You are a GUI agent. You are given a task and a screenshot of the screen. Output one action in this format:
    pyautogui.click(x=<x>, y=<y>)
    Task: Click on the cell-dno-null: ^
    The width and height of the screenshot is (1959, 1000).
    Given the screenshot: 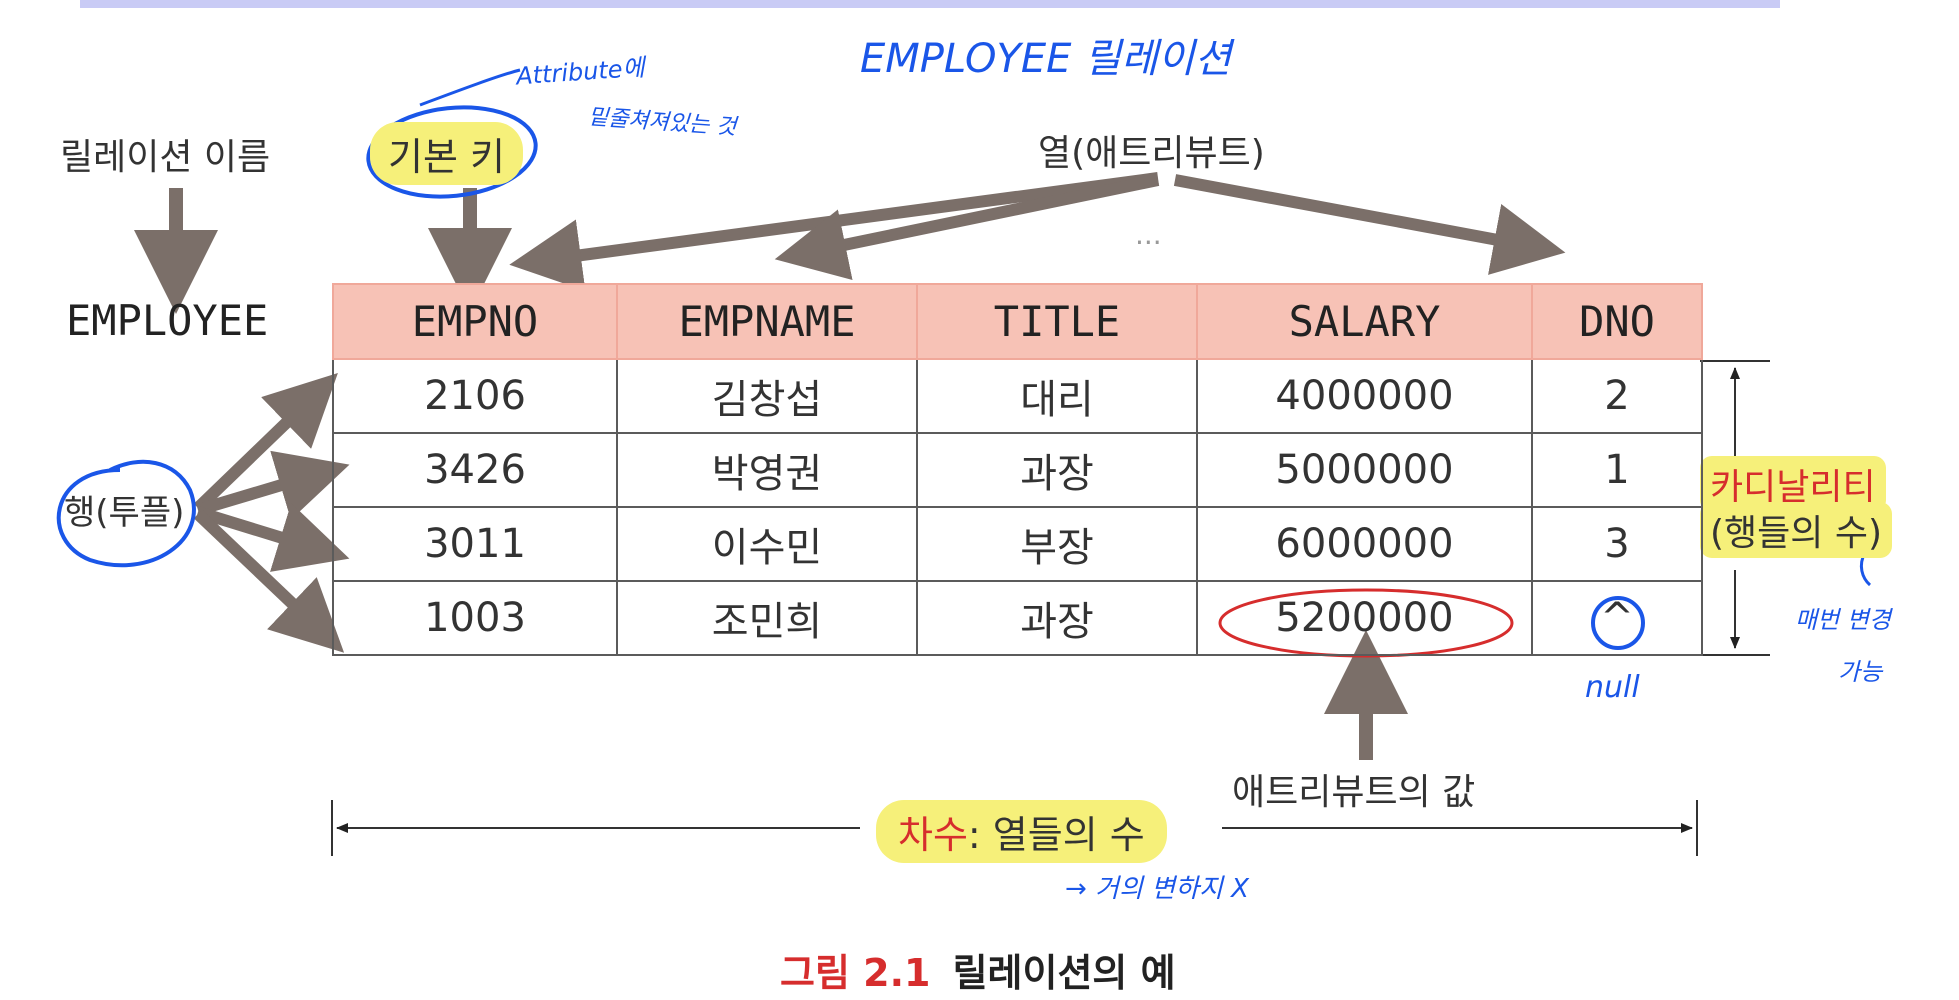 What is the action you would take?
    pyautogui.click(x=1617, y=618)
    